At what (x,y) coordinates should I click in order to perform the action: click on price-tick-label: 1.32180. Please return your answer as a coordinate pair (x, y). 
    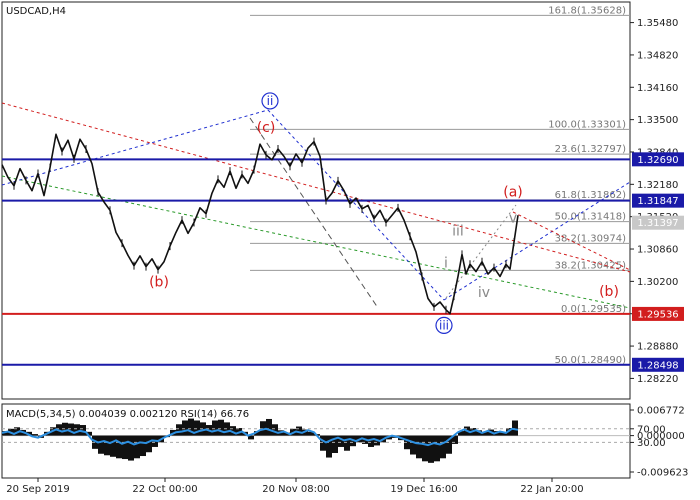
    Looking at the image, I should click on (657, 185).